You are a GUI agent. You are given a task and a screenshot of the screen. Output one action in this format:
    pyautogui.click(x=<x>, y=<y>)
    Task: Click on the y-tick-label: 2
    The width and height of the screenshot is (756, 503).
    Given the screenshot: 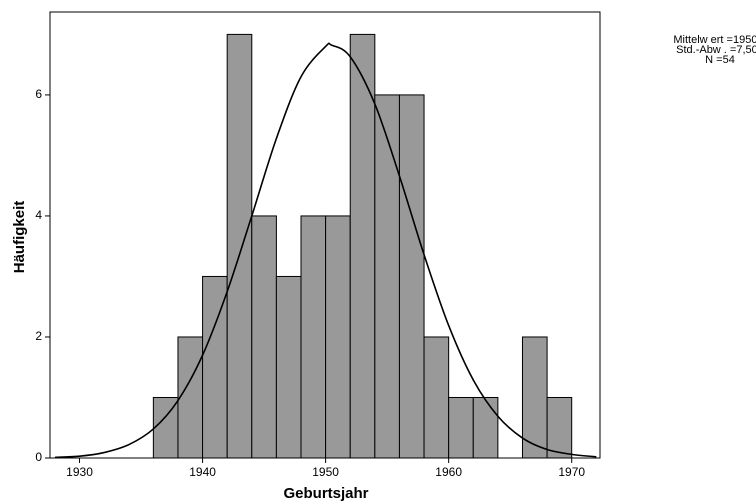 What is the action you would take?
    pyautogui.click(x=38, y=336)
    